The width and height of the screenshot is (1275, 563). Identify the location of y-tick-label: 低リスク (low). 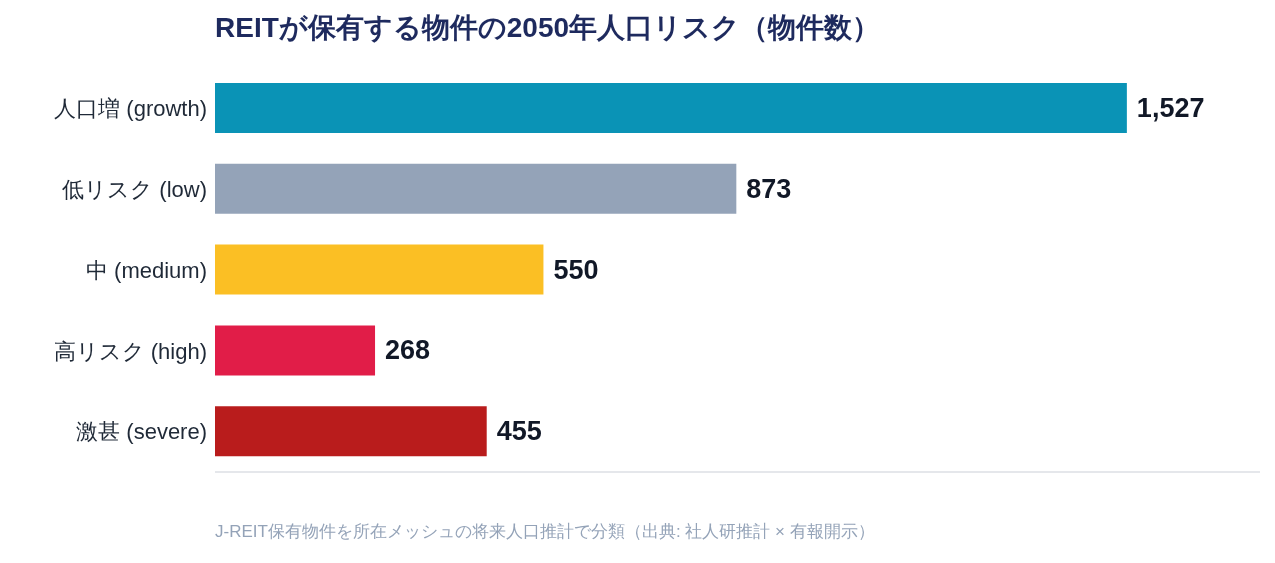
(134, 190).